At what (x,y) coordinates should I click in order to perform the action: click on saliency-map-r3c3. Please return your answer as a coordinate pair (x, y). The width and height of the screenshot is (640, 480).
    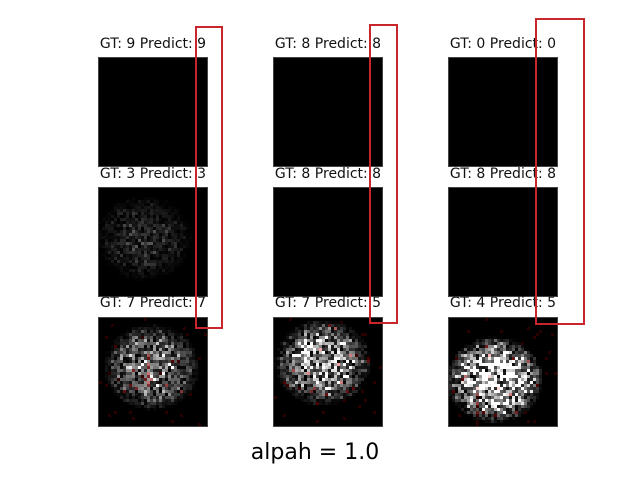
    Looking at the image, I should click on (503, 372).